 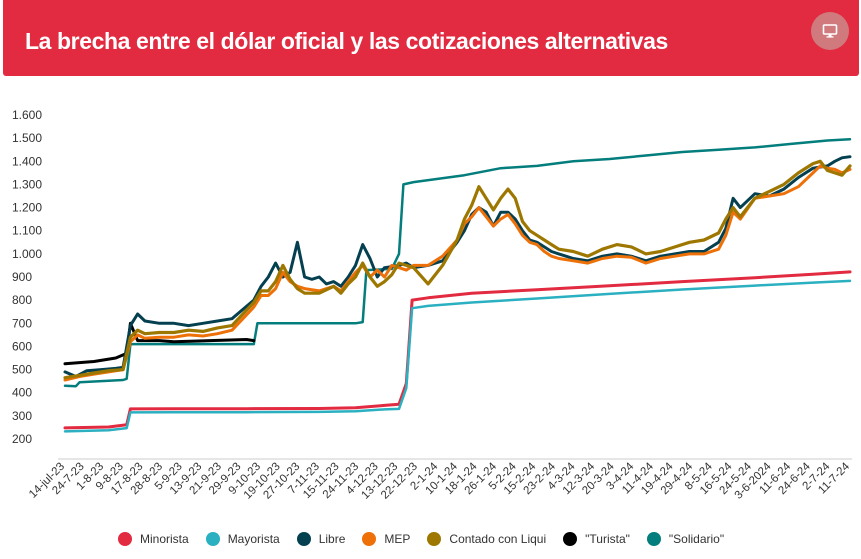 What do you see at coordinates (607, 539) in the screenshot?
I see `legend-label: "Turista"` at bounding box center [607, 539].